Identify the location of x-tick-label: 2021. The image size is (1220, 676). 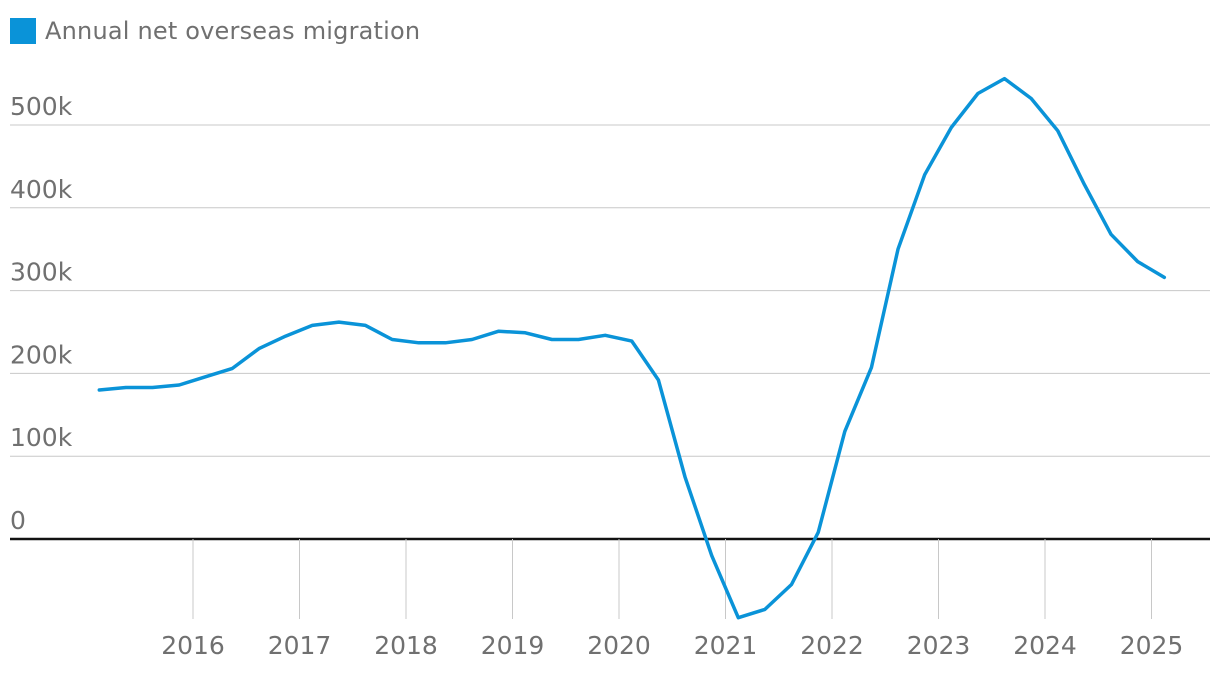
(726, 645).